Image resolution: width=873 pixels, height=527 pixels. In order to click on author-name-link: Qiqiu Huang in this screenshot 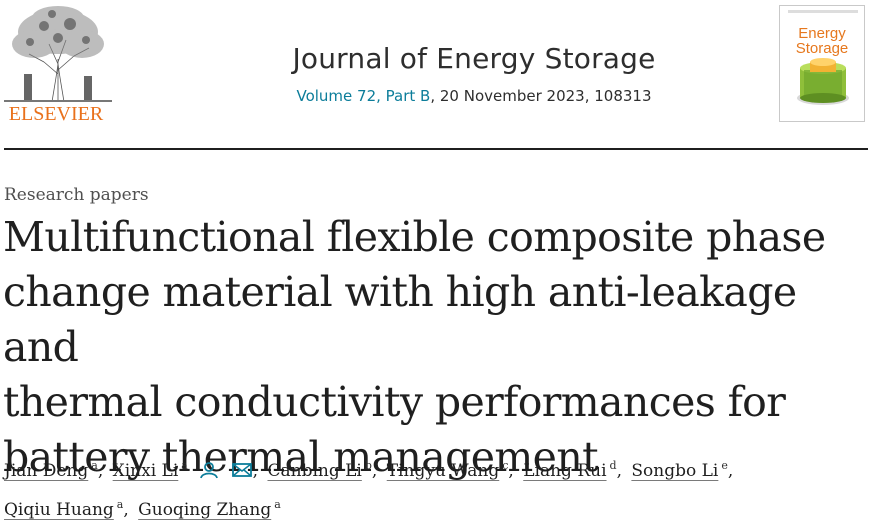, I will do `click(59, 510)`.